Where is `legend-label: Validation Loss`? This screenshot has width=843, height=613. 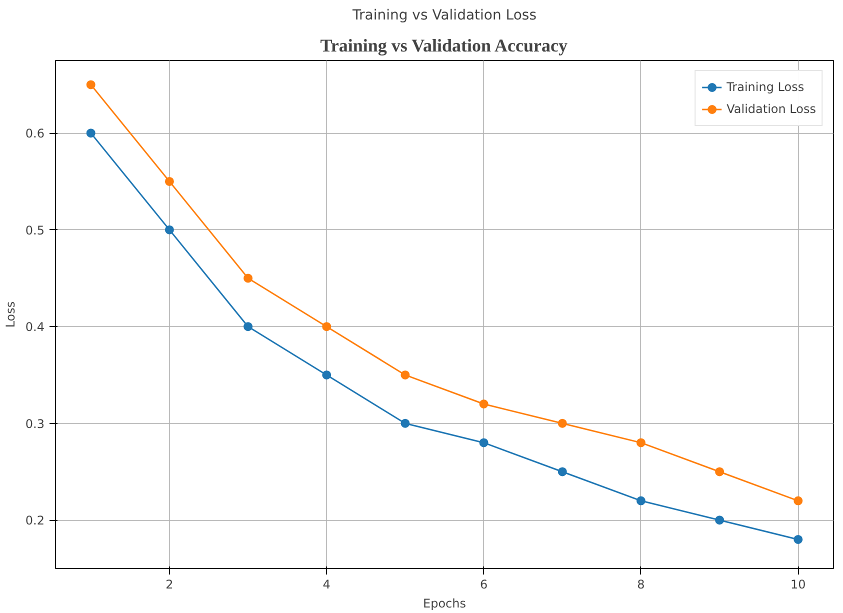 legend-label: Validation Loss is located at coordinates (771, 109).